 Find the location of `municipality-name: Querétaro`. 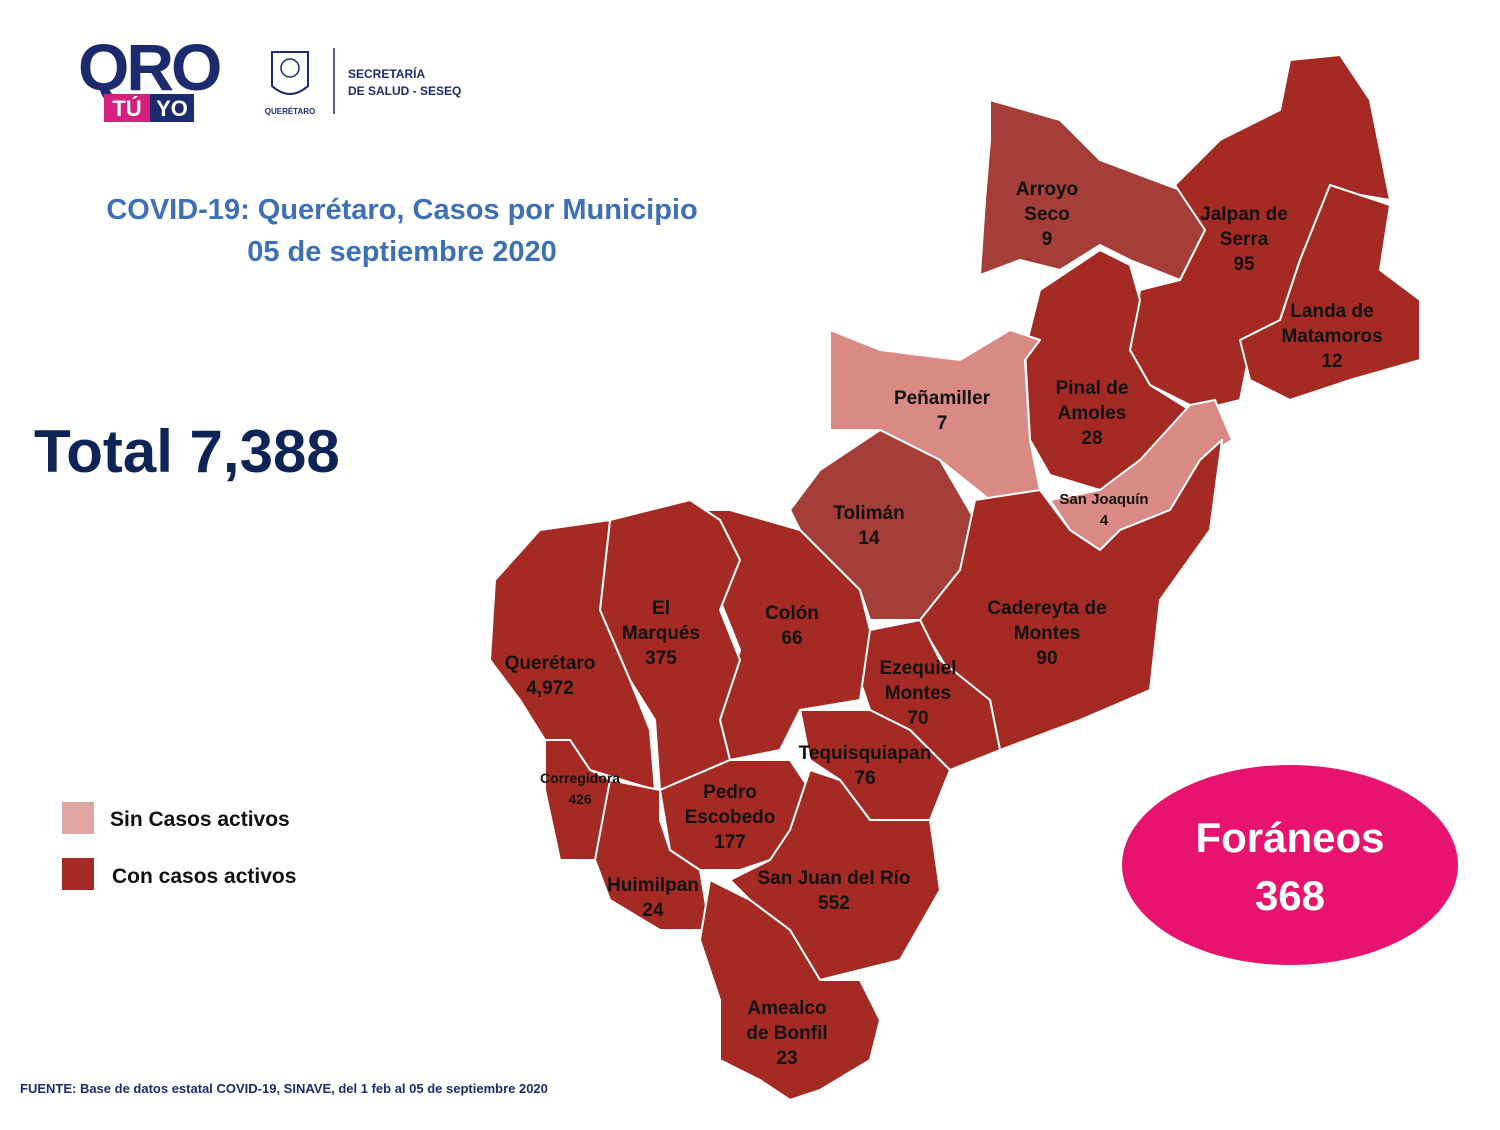

municipality-name: Querétaro is located at coordinates (550, 663).